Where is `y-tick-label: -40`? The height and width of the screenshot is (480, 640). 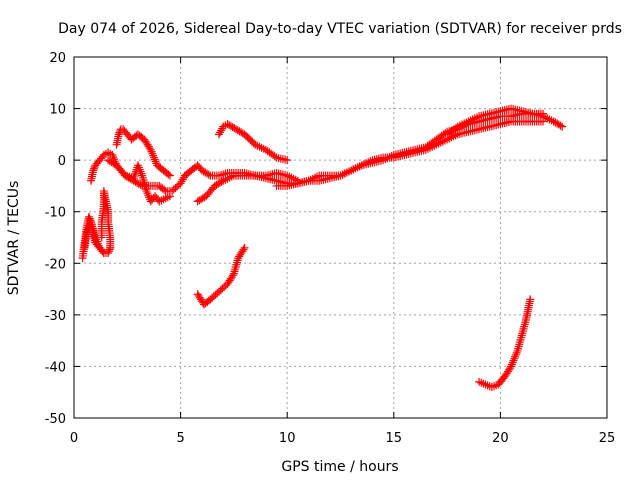
y-tick-label: -40 is located at coordinates (55, 367).